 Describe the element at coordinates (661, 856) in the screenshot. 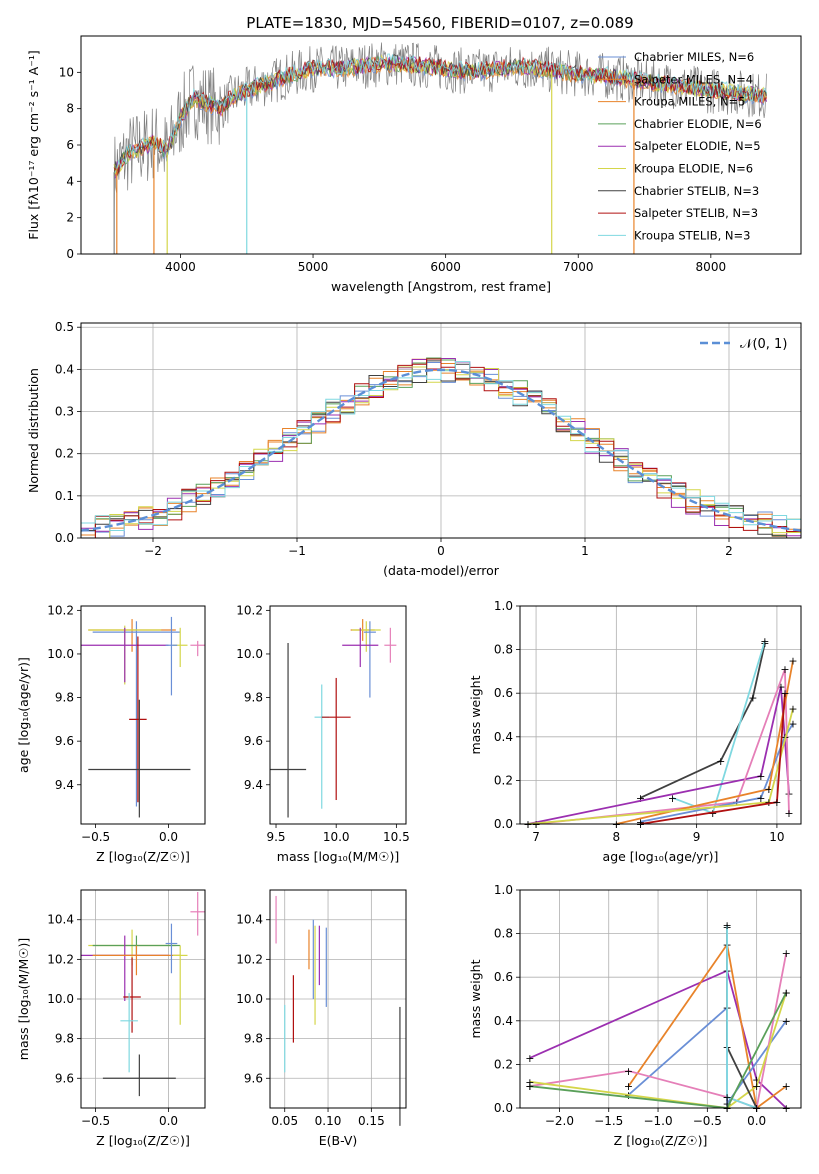

I see `x-axis-label: age [log₁₀(age/yr)]` at that location.